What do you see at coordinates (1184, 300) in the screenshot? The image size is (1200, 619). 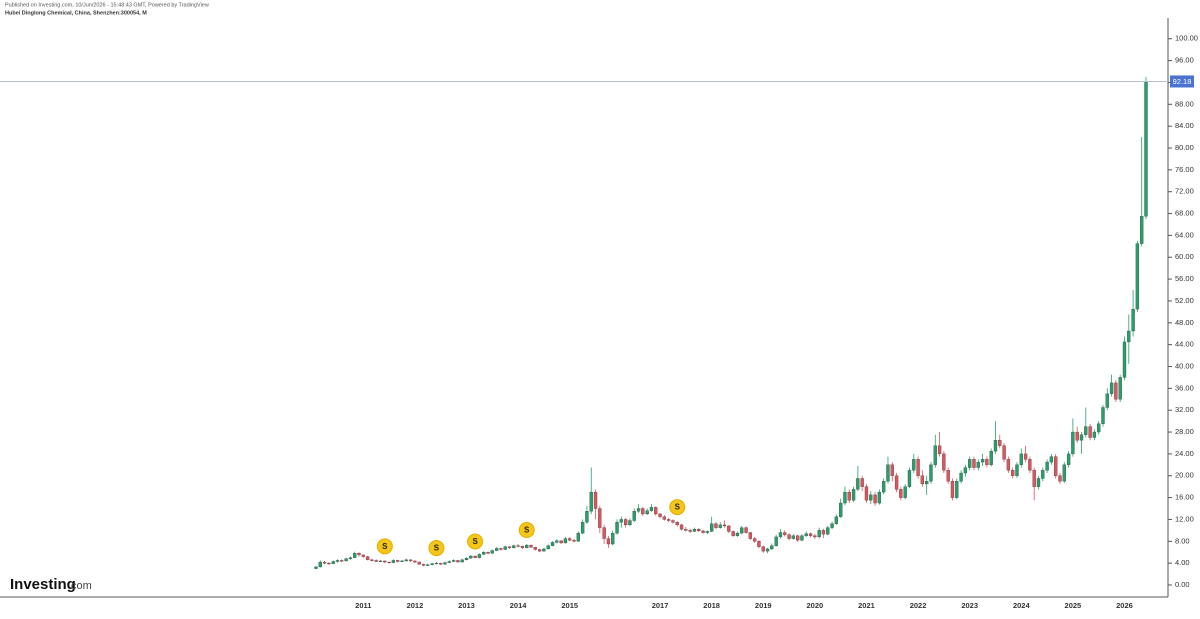 I see `y-tick-label: 52.00` at bounding box center [1184, 300].